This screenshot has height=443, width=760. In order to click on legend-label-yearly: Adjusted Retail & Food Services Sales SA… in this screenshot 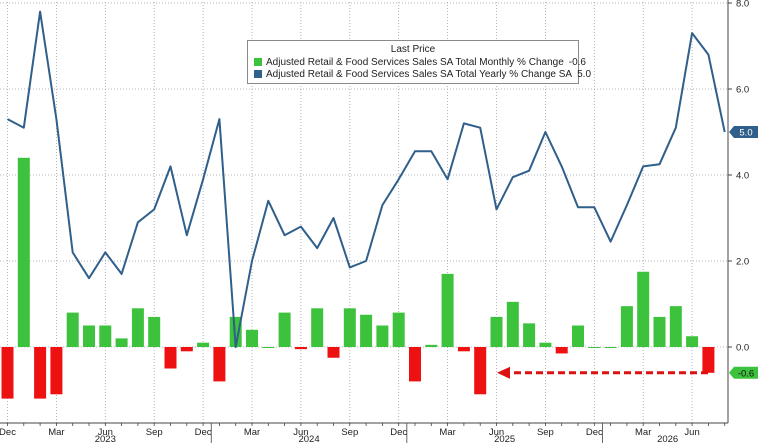, I will do `click(419, 74)`.